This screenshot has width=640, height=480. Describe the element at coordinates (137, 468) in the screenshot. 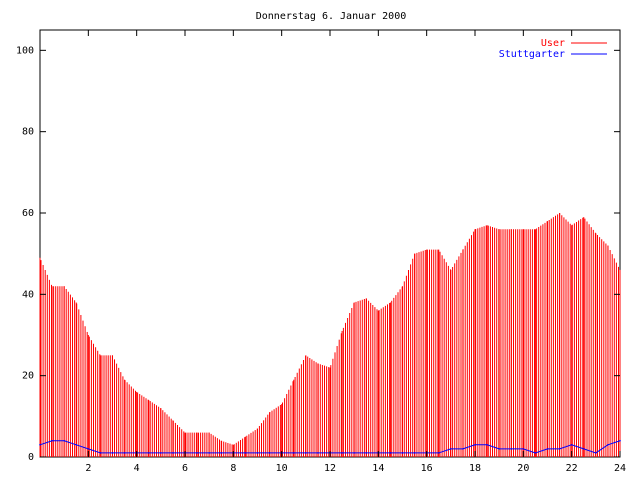

I see `x-tick-label: 4` at that location.